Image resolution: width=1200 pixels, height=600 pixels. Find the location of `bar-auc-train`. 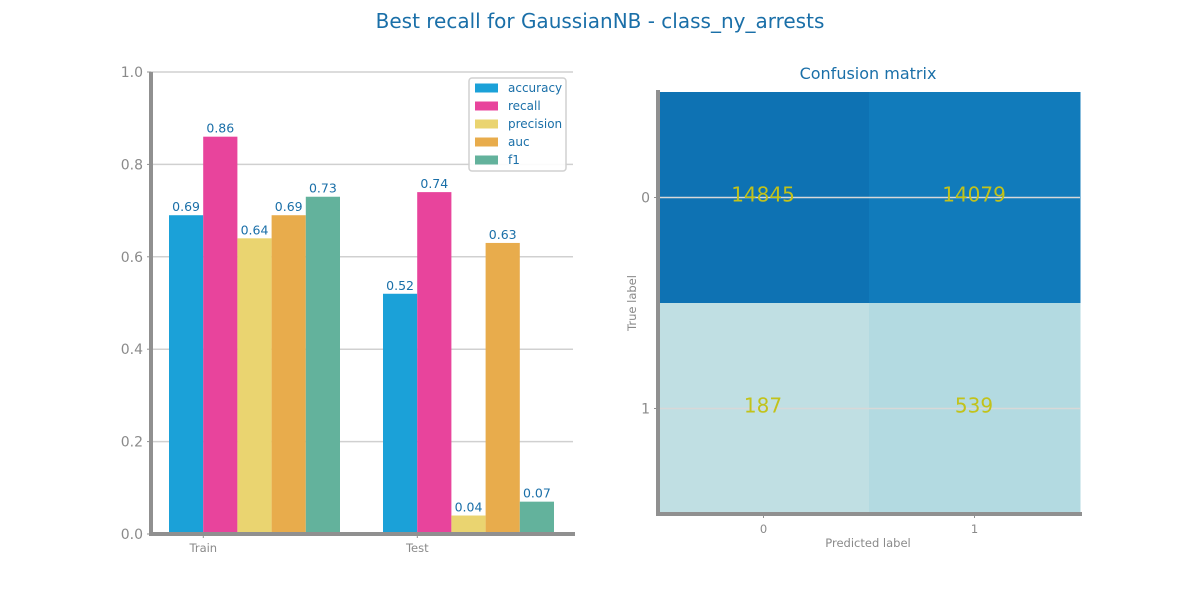

bar-auc-train is located at coordinates (288, 374).